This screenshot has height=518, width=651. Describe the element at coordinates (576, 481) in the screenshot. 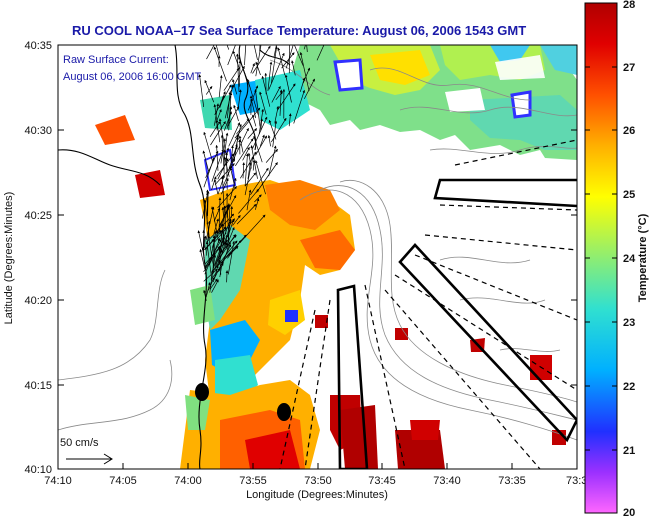

I see `x-tick-label: 73:3` at that location.